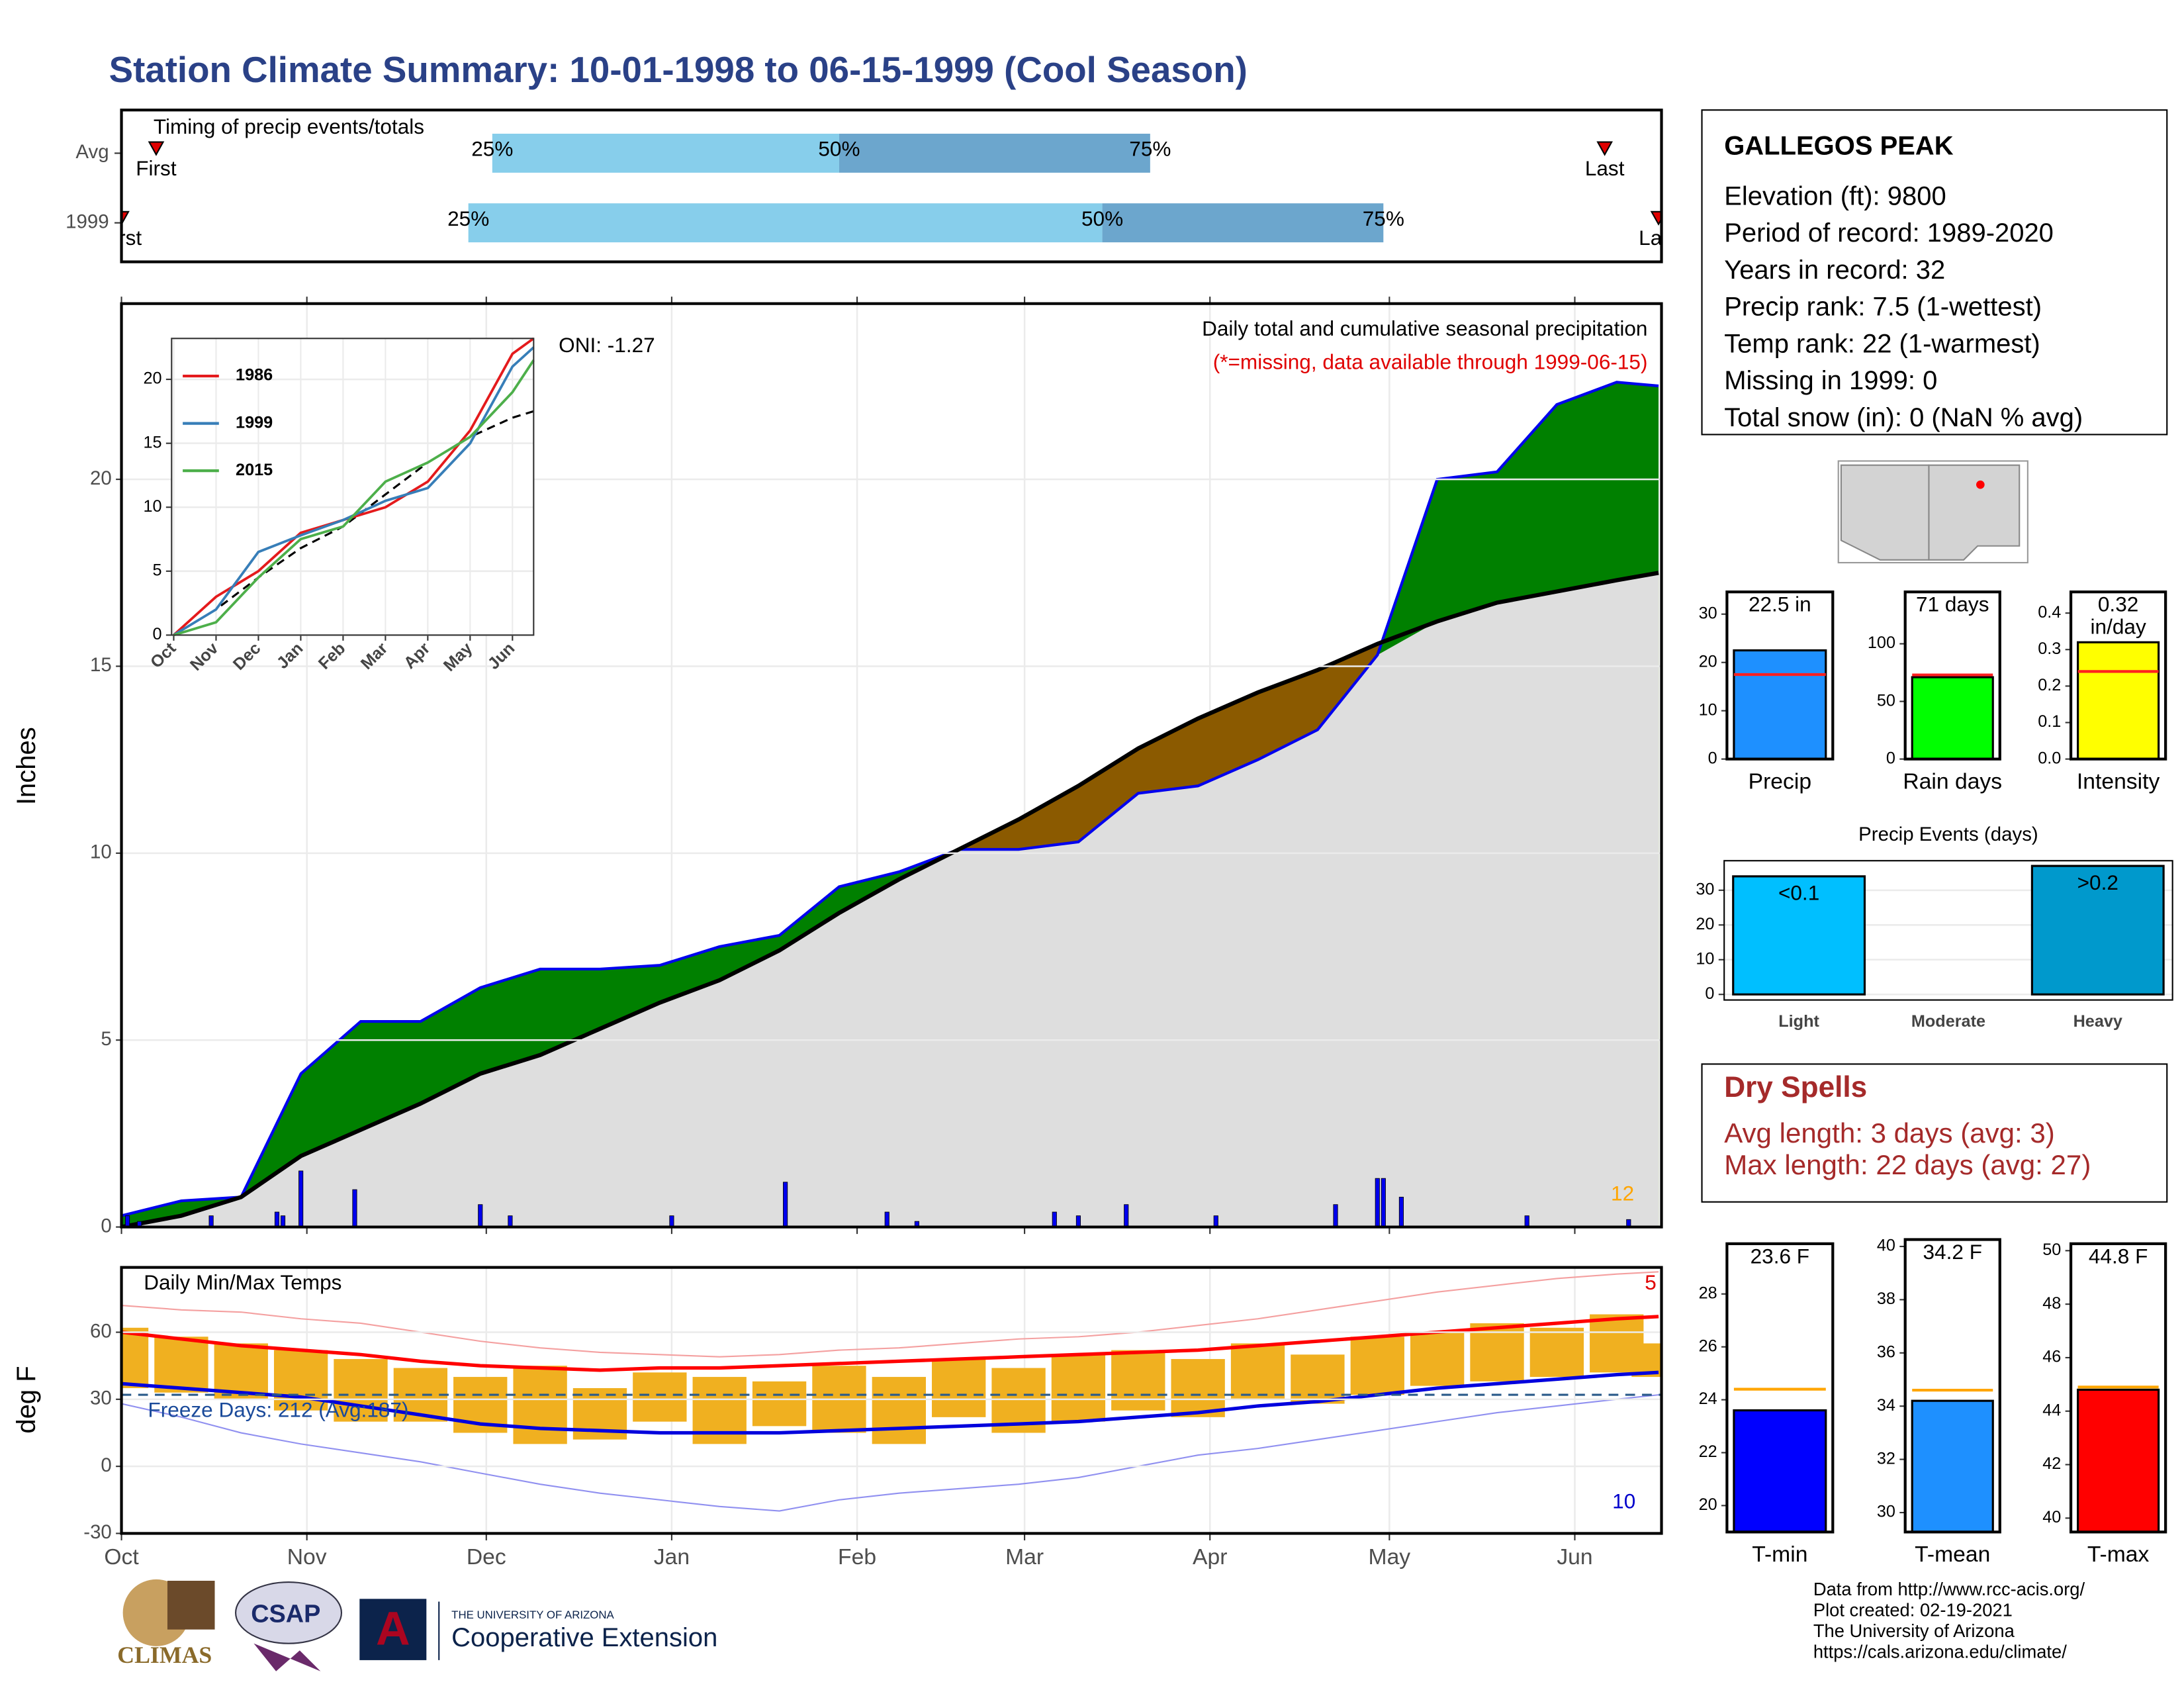 Image resolution: width=2184 pixels, height=1688 pixels. What do you see at coordinates (1932, 512) in the screenshot?
I see `locator-map` at bounding box center [1932, 512].